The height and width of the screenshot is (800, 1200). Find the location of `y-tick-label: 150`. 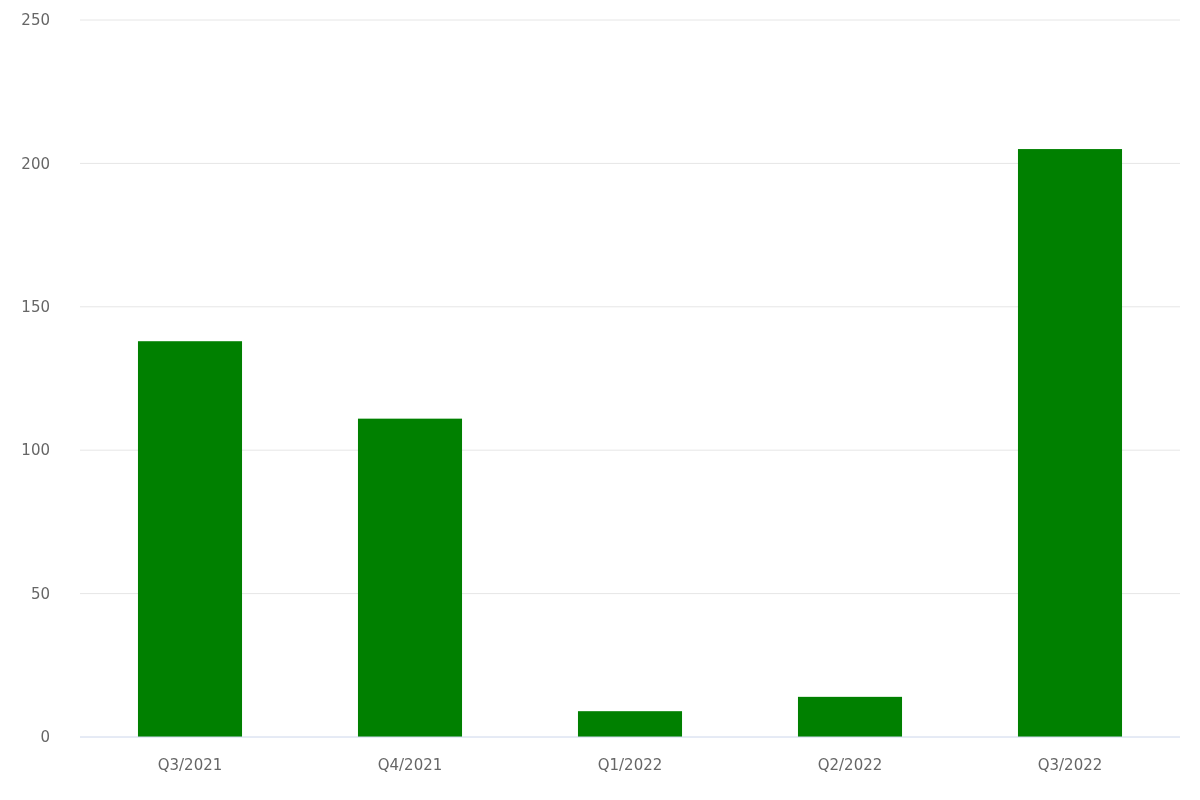

y-tick-label: 150 is located at coordinates (35, 307).